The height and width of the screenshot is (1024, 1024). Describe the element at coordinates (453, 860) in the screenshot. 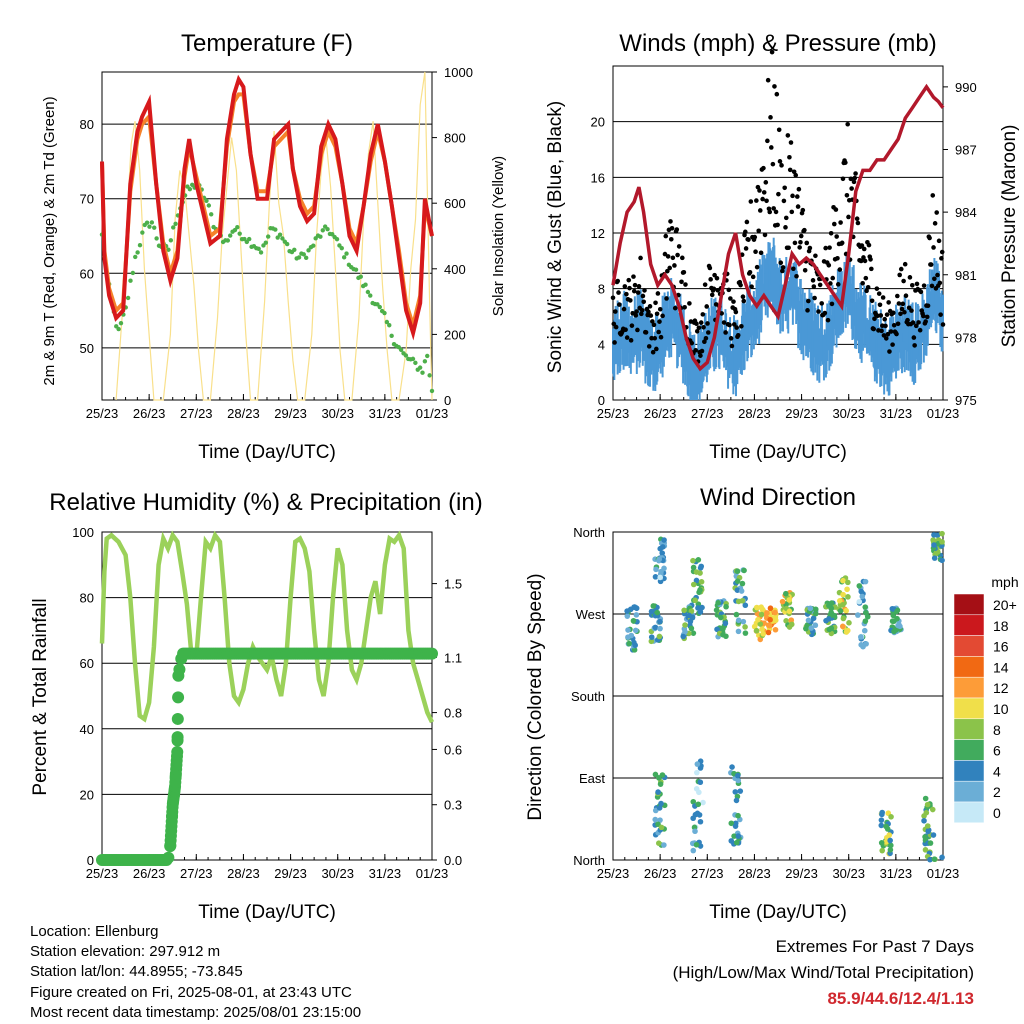

I see `y-right-tick-label: 0.0` at that location.